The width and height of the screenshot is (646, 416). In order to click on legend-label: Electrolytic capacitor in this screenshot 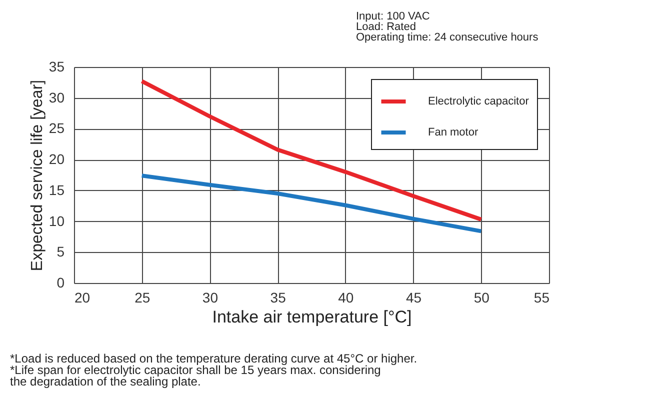, I will do `click(479, 102)`.